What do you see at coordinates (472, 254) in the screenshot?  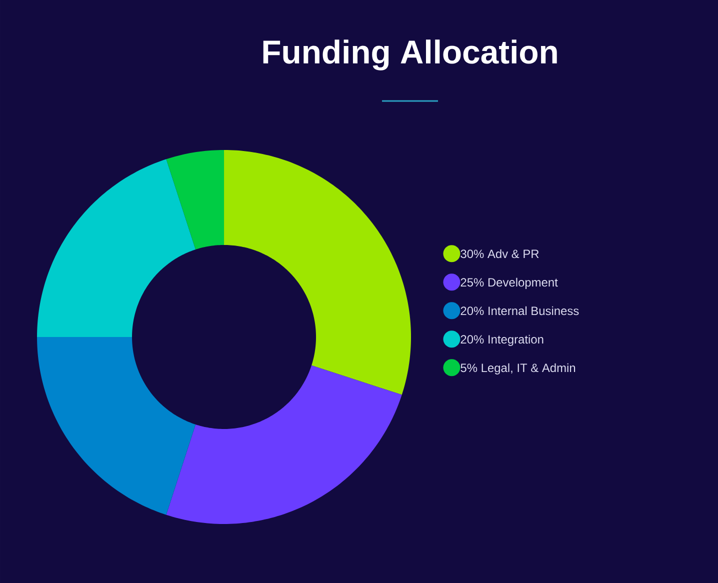 I see `data-label: 30%` at bounding box center [472, 254].